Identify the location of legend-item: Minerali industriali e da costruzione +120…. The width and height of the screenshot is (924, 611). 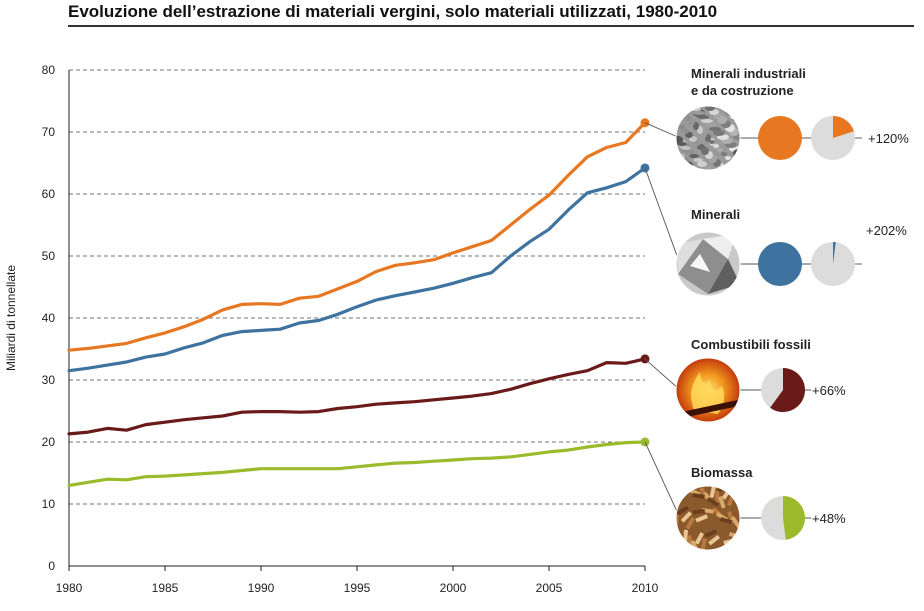
(776, 118).